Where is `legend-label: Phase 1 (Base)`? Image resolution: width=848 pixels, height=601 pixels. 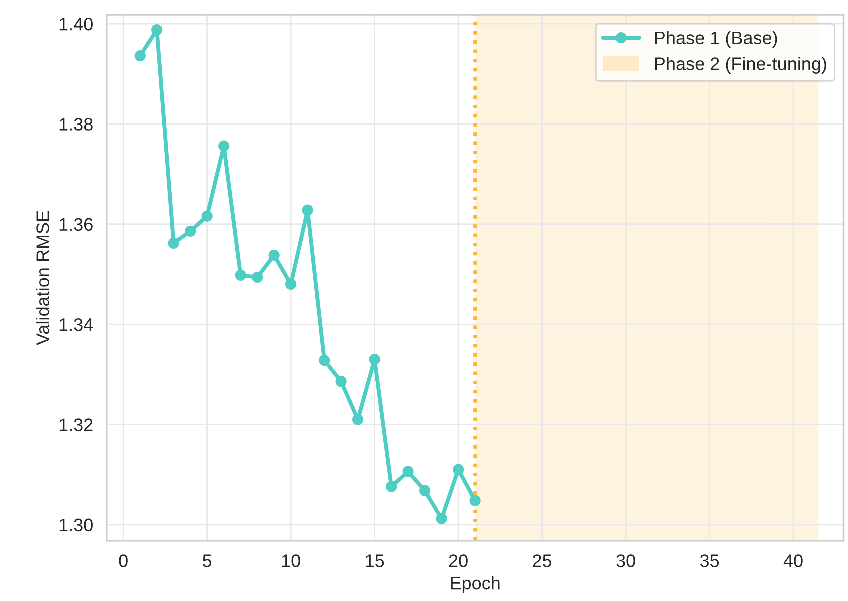
legend-label: Phase 1 (Base) is located at coordinates (716, 39).